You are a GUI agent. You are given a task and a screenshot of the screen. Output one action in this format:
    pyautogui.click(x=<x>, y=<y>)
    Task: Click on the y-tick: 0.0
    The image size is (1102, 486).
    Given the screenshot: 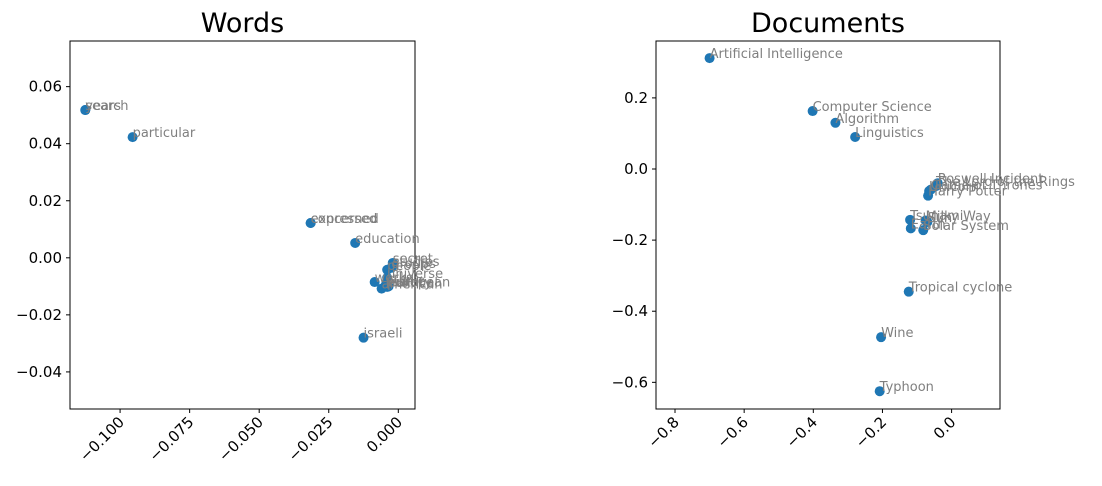 What is the action you would take?
    pyautogui.click(x=640, y=169)
    